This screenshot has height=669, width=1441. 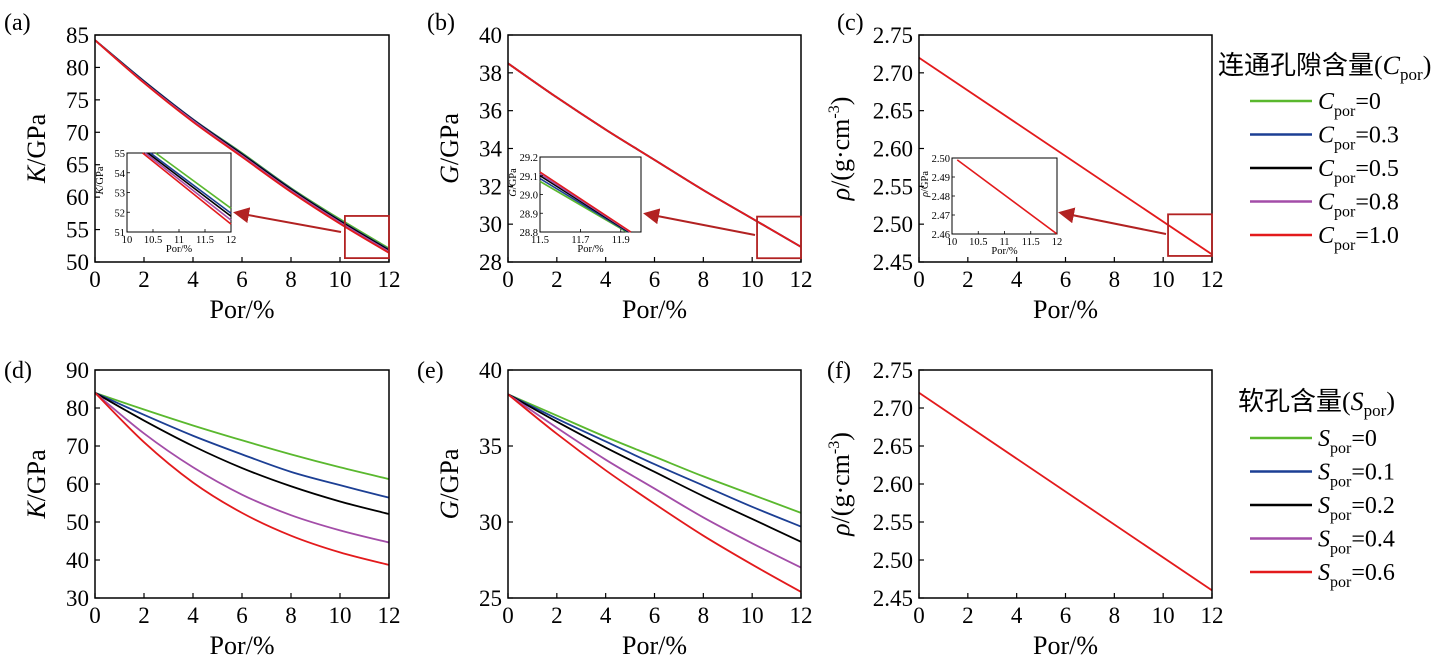 I want to click on legend-entry: Spor=0.1, so click(x=1322, y=475).